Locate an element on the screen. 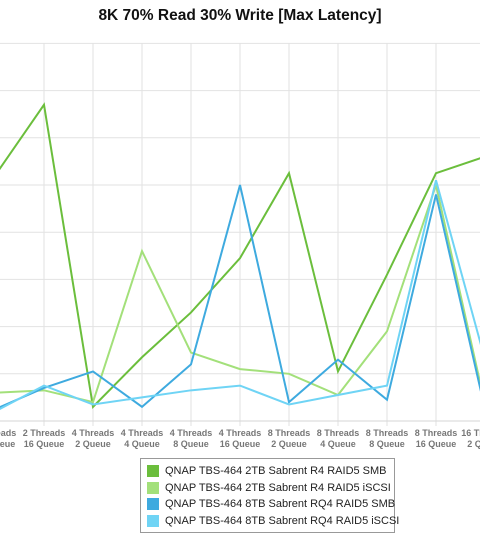  chart-title: 8K 70% Read 30% Write [Max Latency] is located at coordinates (240, 15).